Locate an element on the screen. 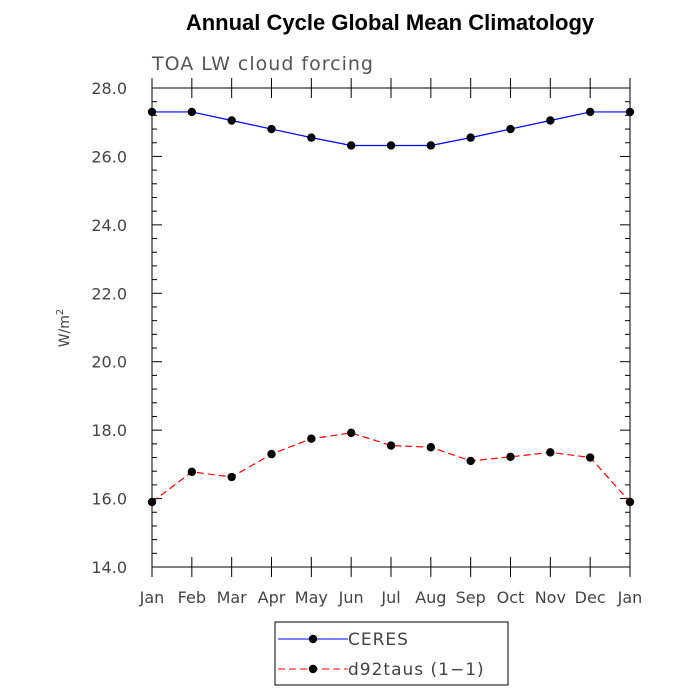  y-tick-label: 28.0 is located at coordinates (109, 88).